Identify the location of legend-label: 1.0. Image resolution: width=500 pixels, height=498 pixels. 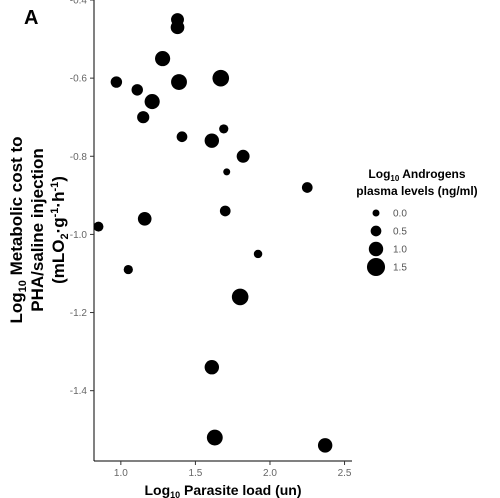
(400, 250).